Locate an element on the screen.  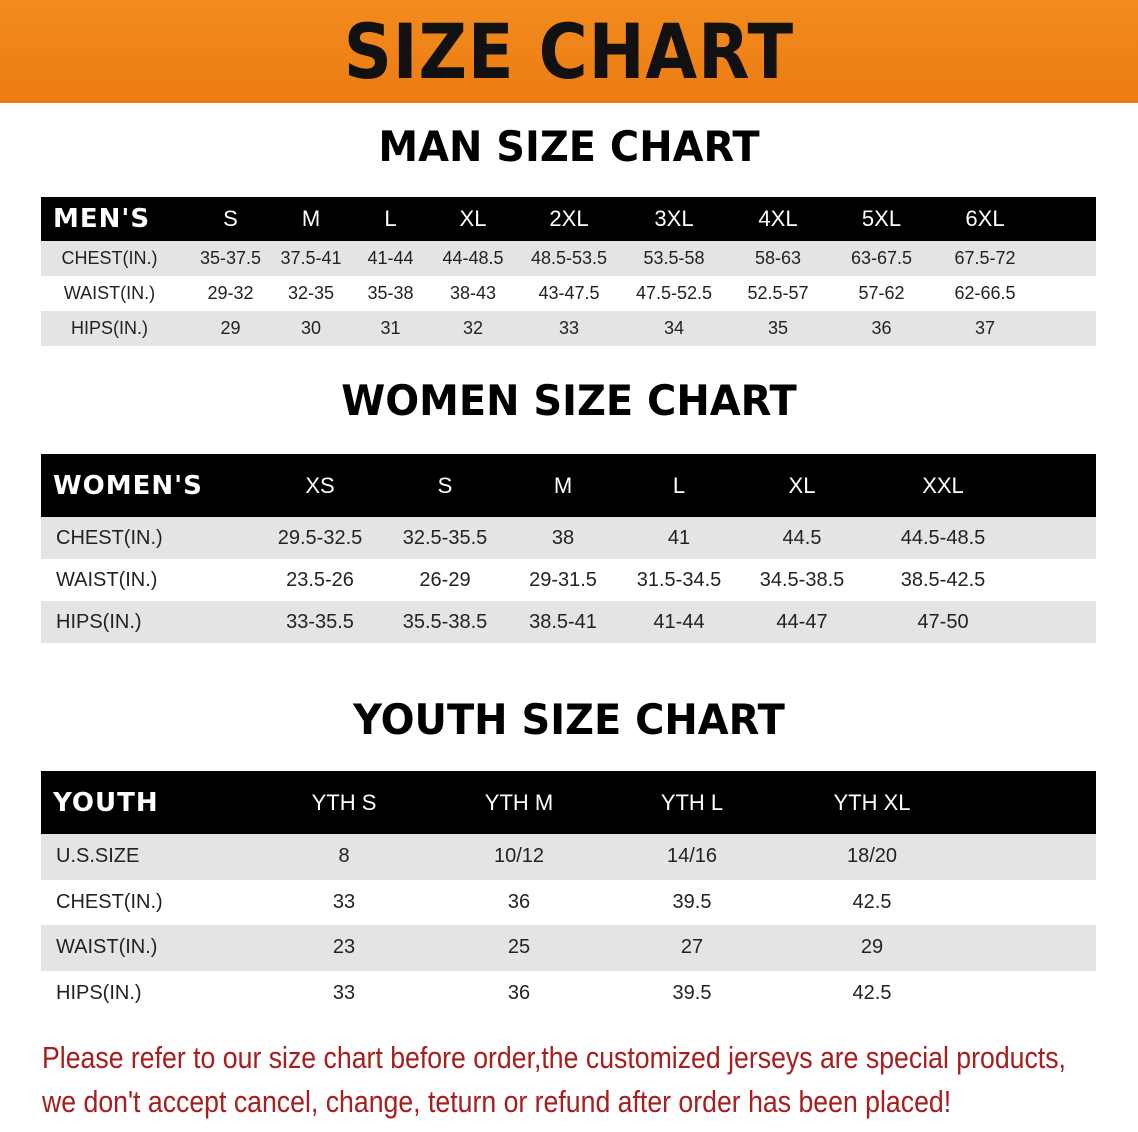
table-cell: 34.5-38.5 is located at coordinates (802, 579).